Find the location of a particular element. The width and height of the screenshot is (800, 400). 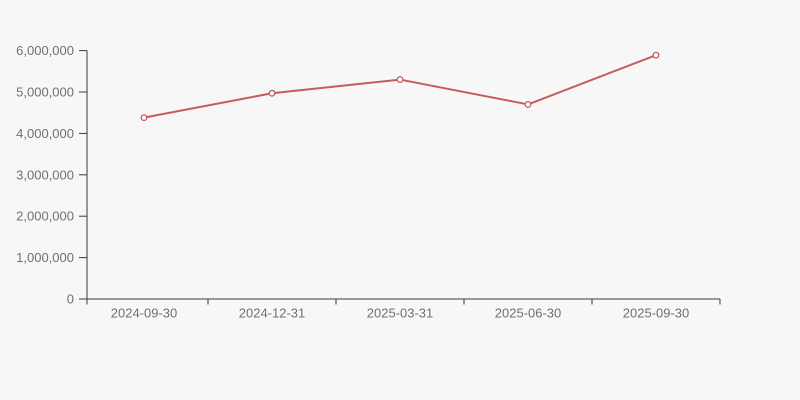

y-axis-label: 4,000,000 is located at coordinates (45, 133).